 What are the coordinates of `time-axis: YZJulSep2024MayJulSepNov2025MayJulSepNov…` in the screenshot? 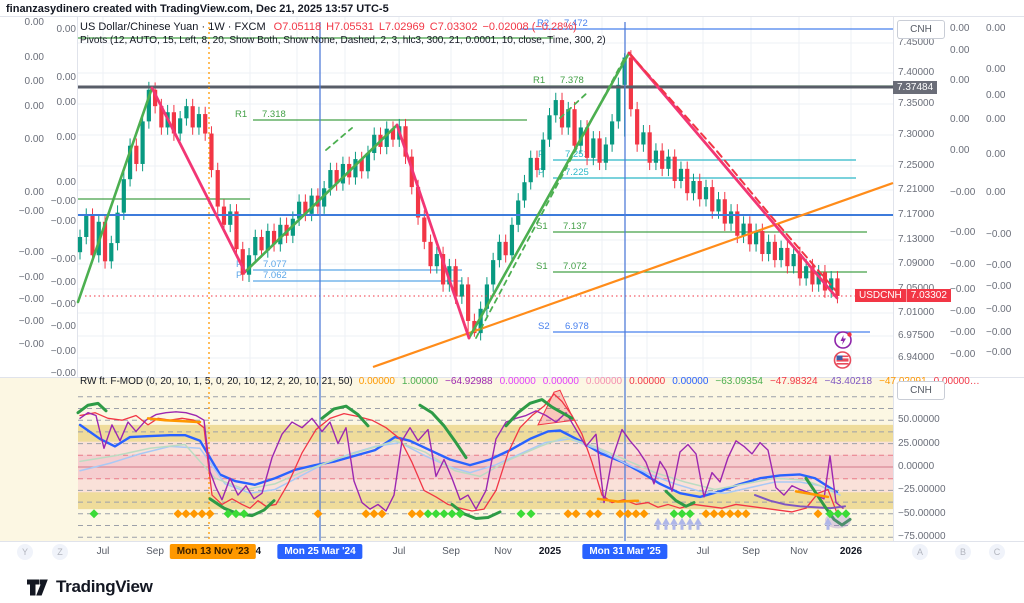 It's located at (512, 552).